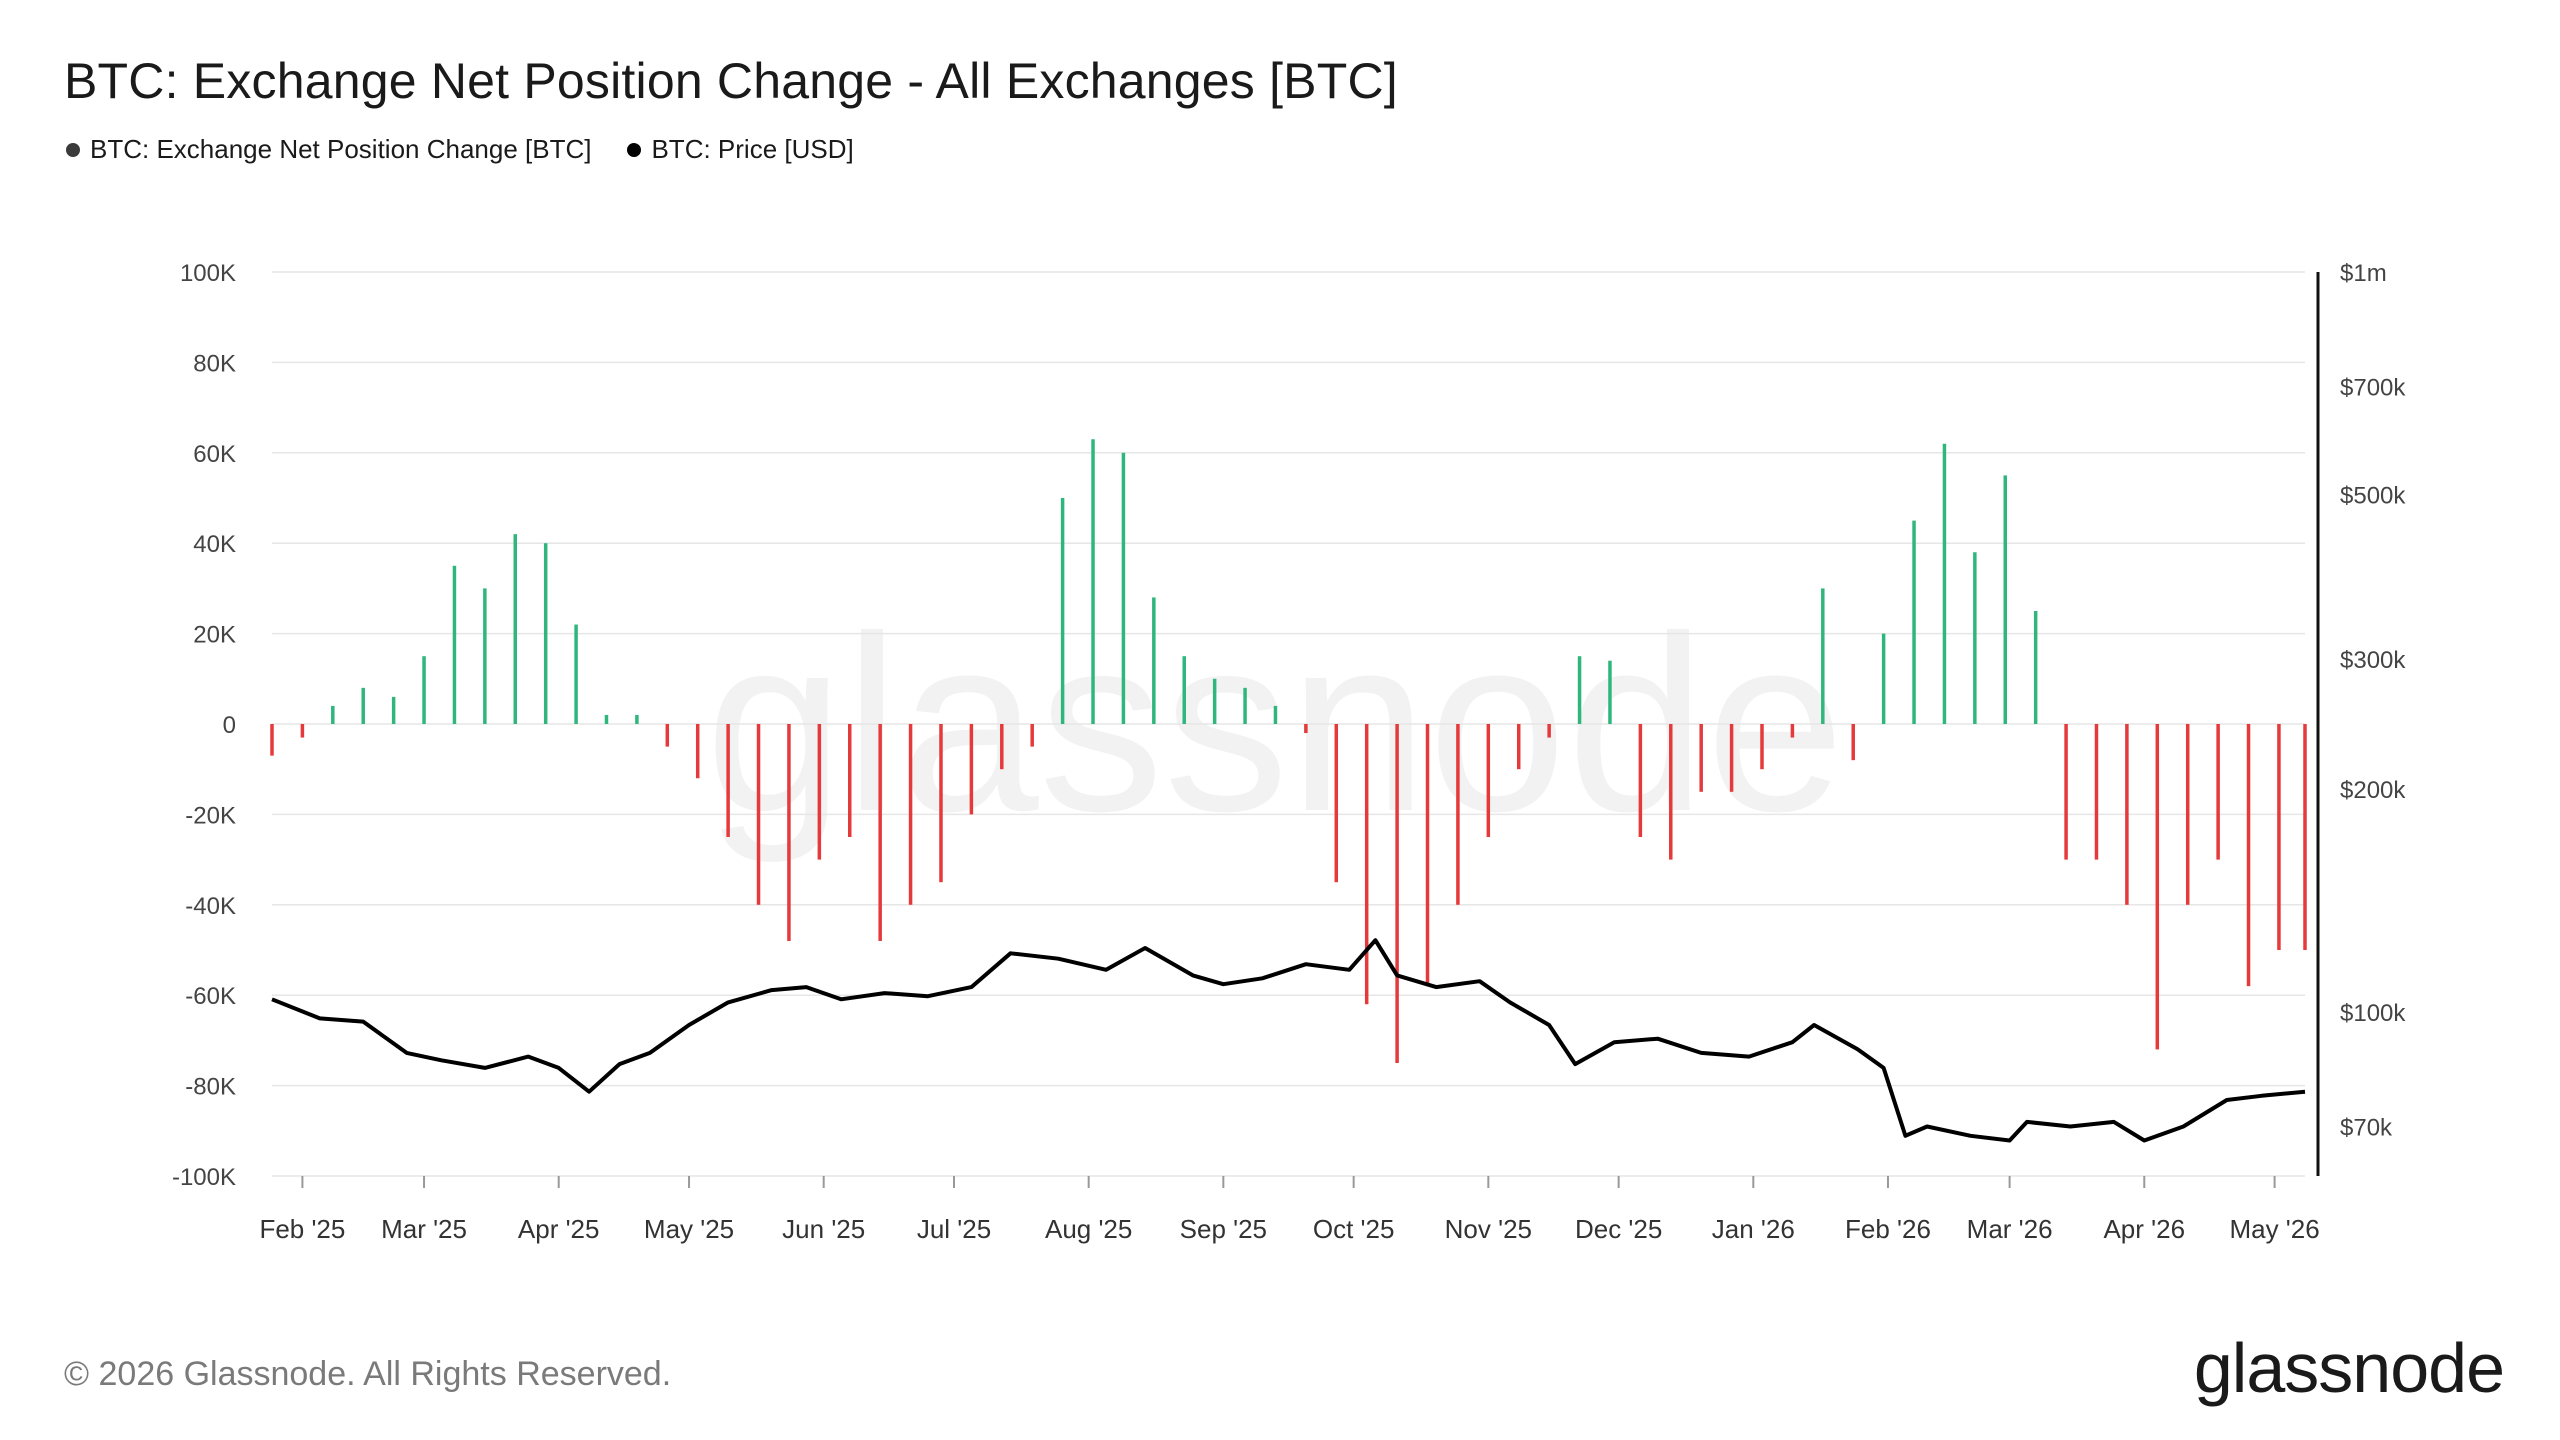 The width and height of the screenshot is (2560, 1440). Describe the element at coordinates (214, 454) in the screenshot. I see `y-left-tick-label: 60K` at that location.